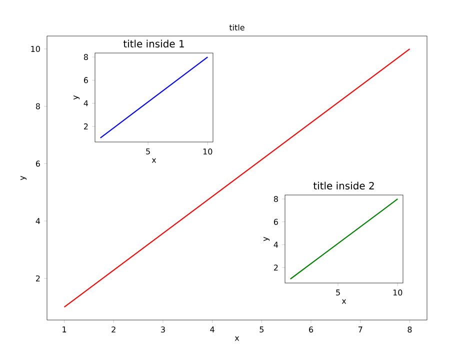 The height and width of the screenshot is (355, 474). I want to click on chart-title: title inside 1, so click(153, 44).